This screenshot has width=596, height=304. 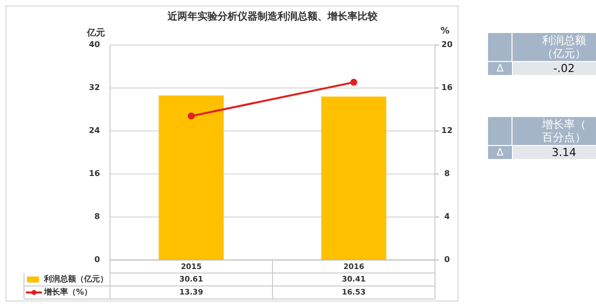 What do you see at coordinates (447, 173) in the screenshot?
I see `y2tick: 8` at bounding box center [447, 173].